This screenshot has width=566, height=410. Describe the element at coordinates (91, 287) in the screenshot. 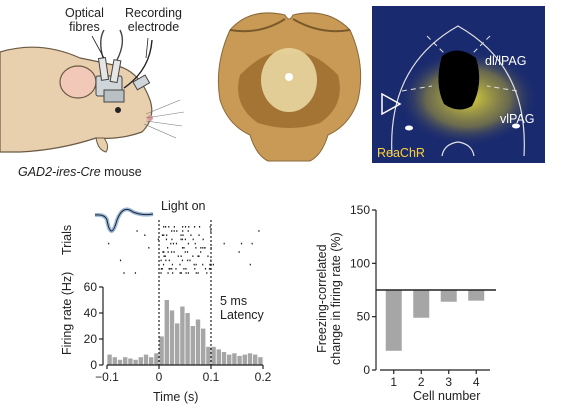

I see `y-tick-label: 60` at that location.